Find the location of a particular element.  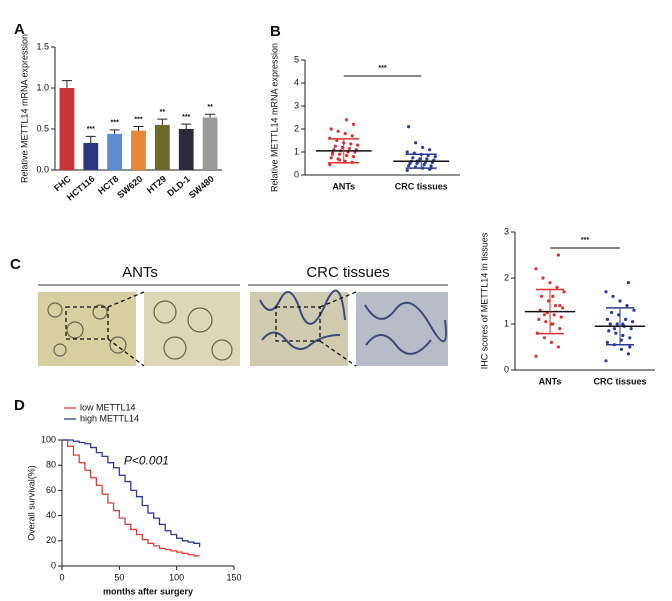

panel-letter: B is located at coordinates (275, 31).